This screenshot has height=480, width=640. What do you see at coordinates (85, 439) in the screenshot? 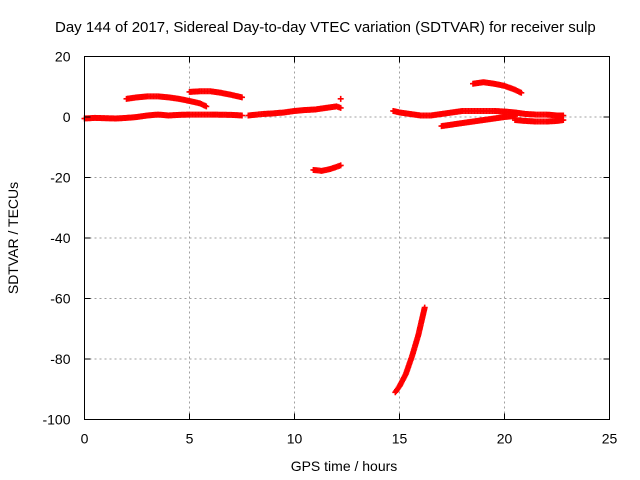
I see `x-tick-label: 0` at bounding box center [85, 439].